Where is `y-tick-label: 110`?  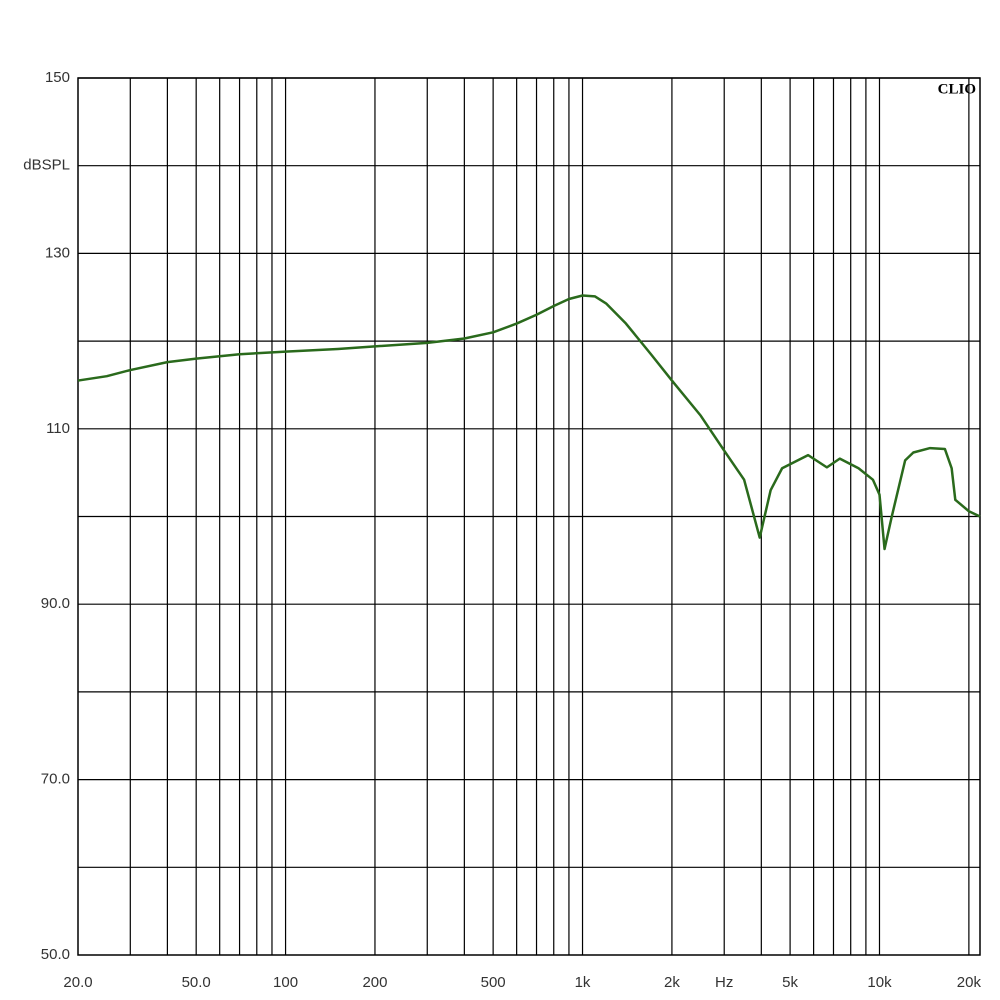 y-tick-label: 110 is located at coordinates (58, 428).